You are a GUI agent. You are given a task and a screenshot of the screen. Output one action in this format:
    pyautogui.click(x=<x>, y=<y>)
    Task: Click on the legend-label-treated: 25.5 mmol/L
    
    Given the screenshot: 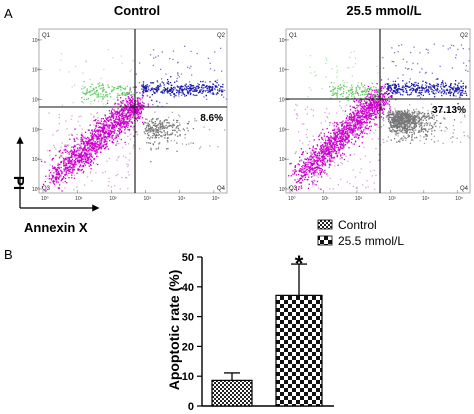 What is the action you would take?
    pyautogui.click(x=371, y=241)
    